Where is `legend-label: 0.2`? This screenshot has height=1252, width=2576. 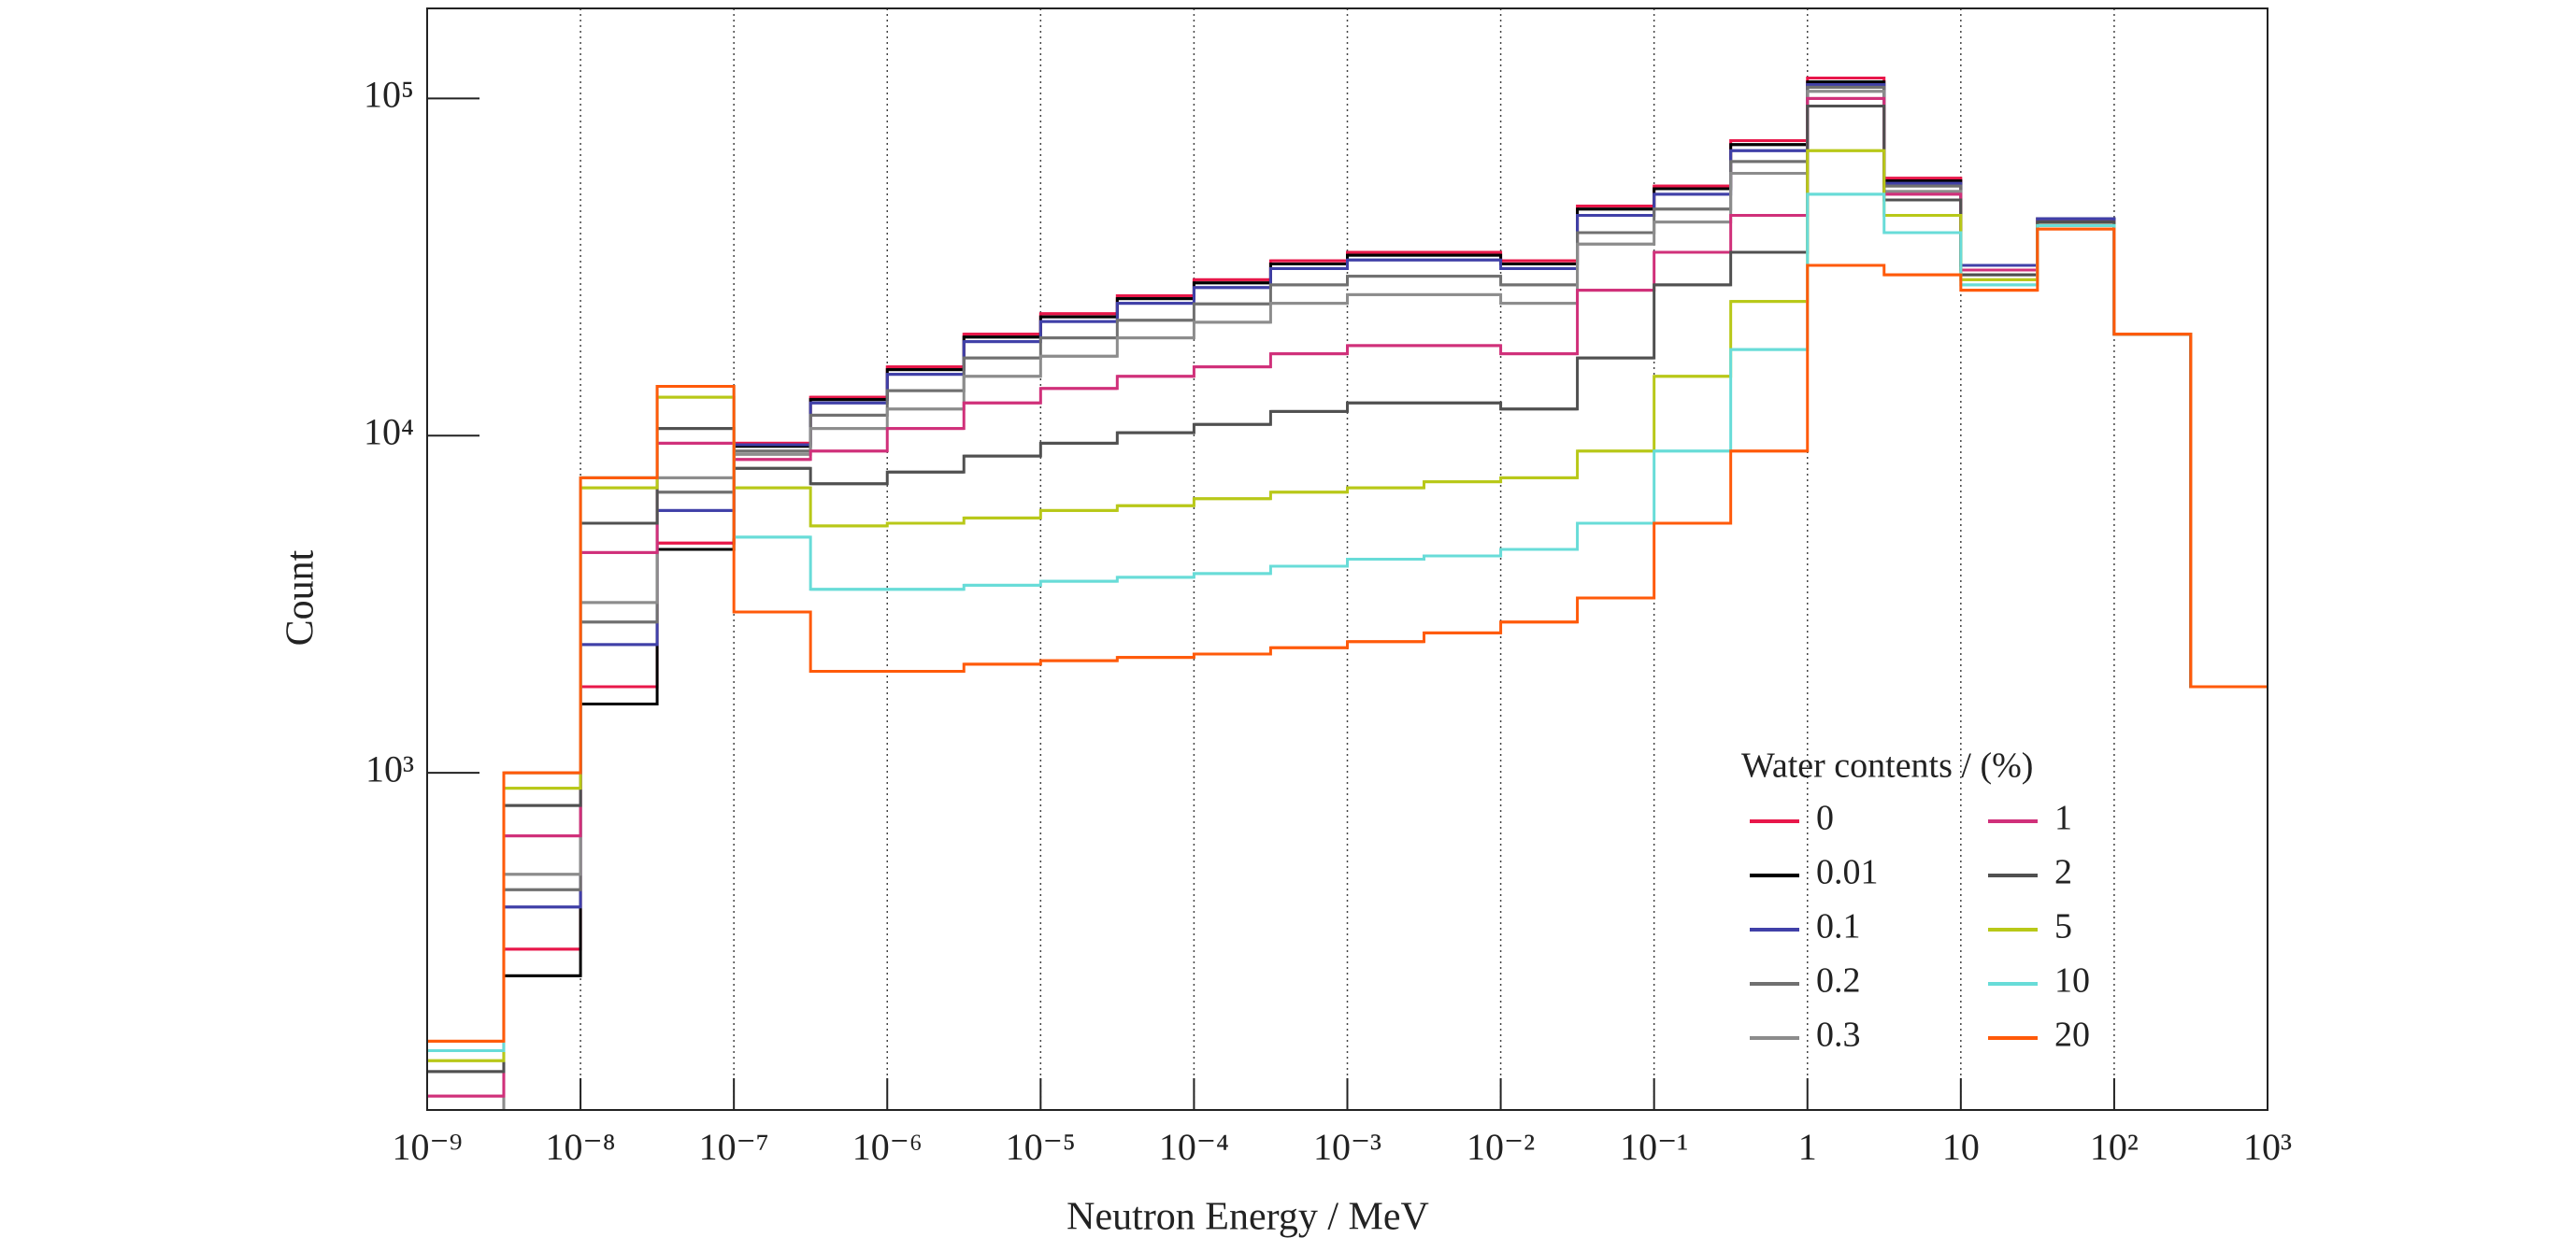 legend-label: 0.2 is located at coordinates (1838, 981).